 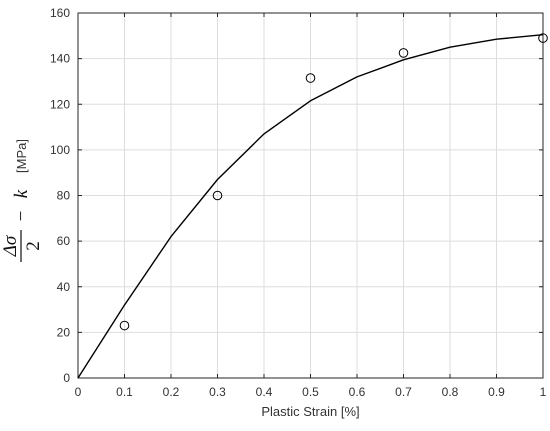 What do you see at coordinates (21, 193) in the screenshot?
I see `y-label-k: k` at bounding box center [21, 193].